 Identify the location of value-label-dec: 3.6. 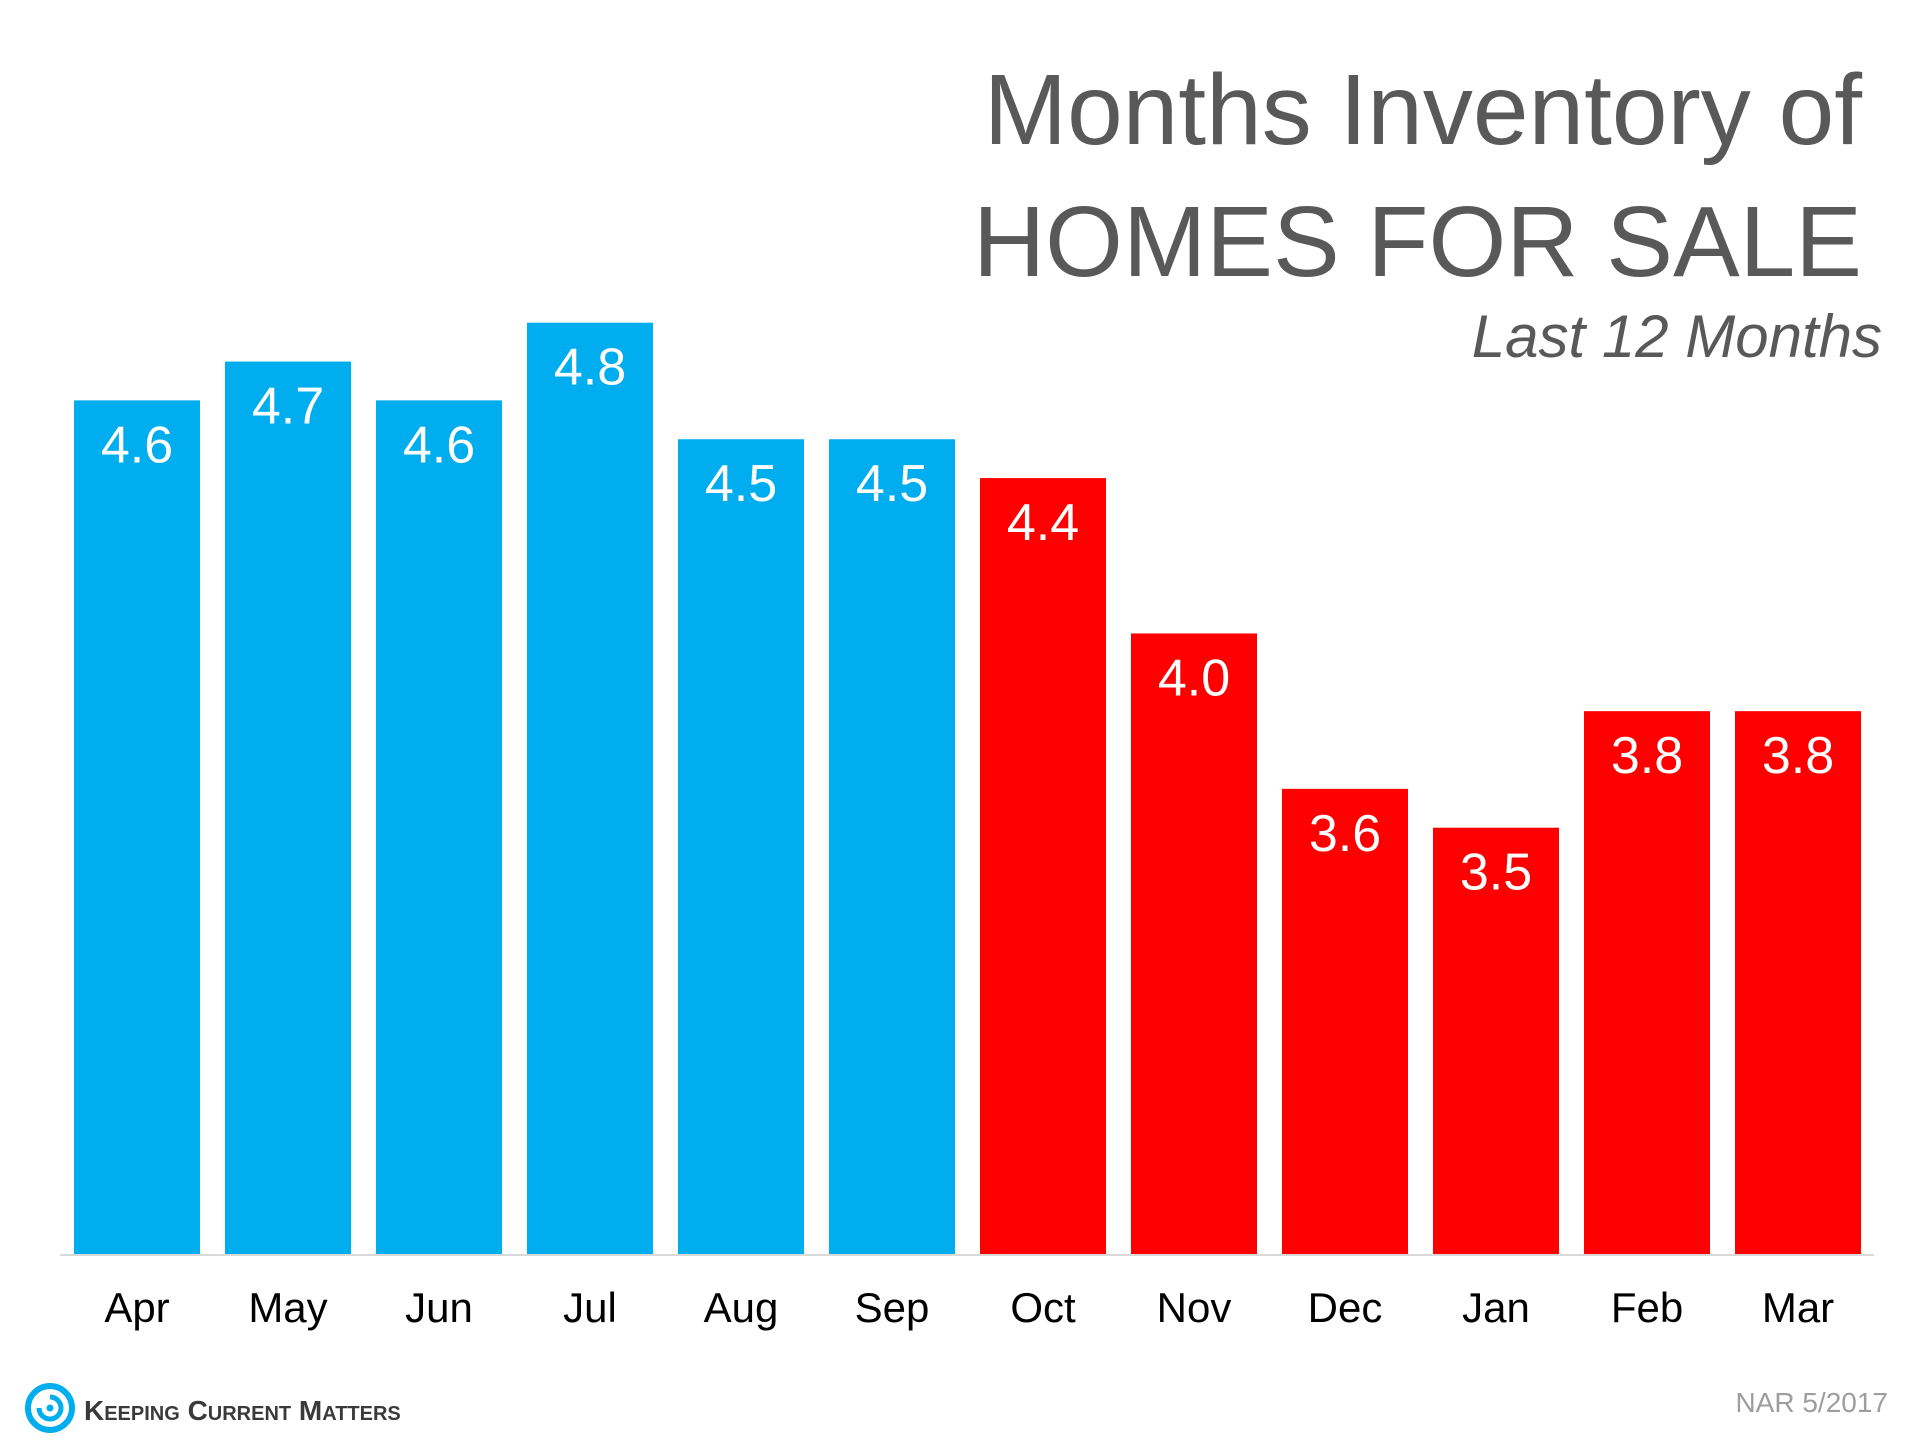
(1345, 834).